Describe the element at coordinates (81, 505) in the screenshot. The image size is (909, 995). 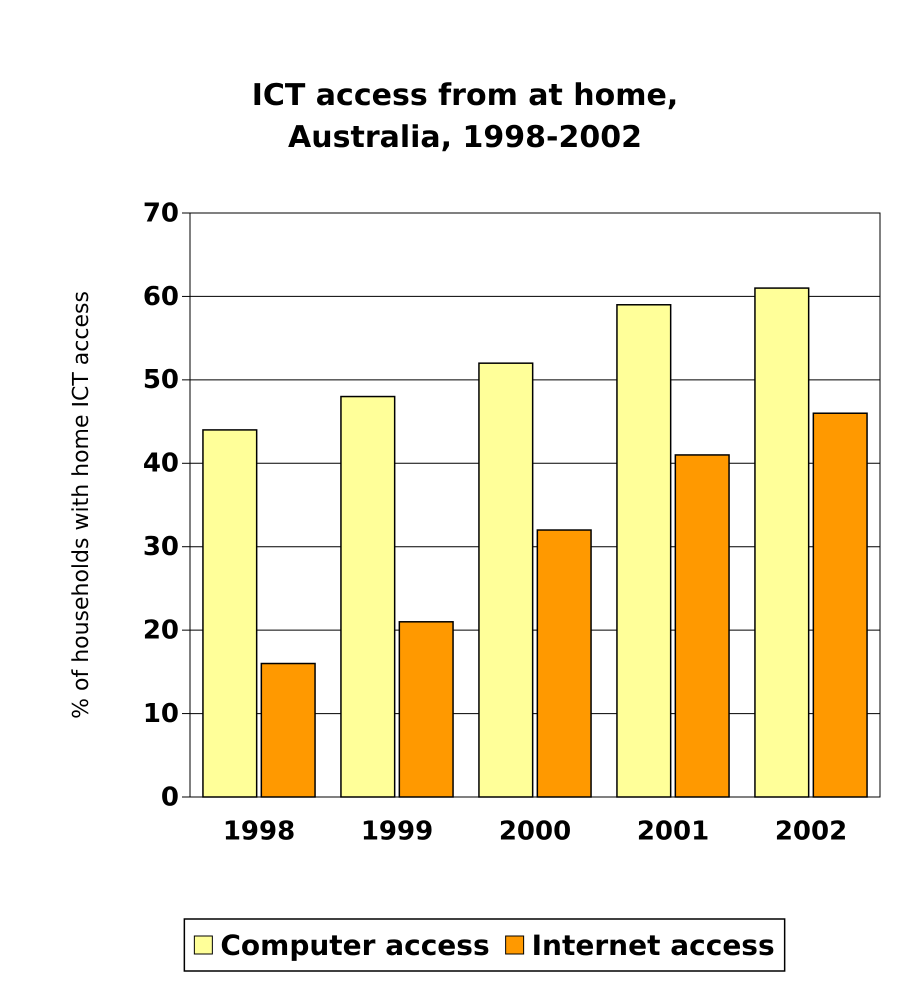
I see `y-axis-title: % of households with home ICT access` at that location.